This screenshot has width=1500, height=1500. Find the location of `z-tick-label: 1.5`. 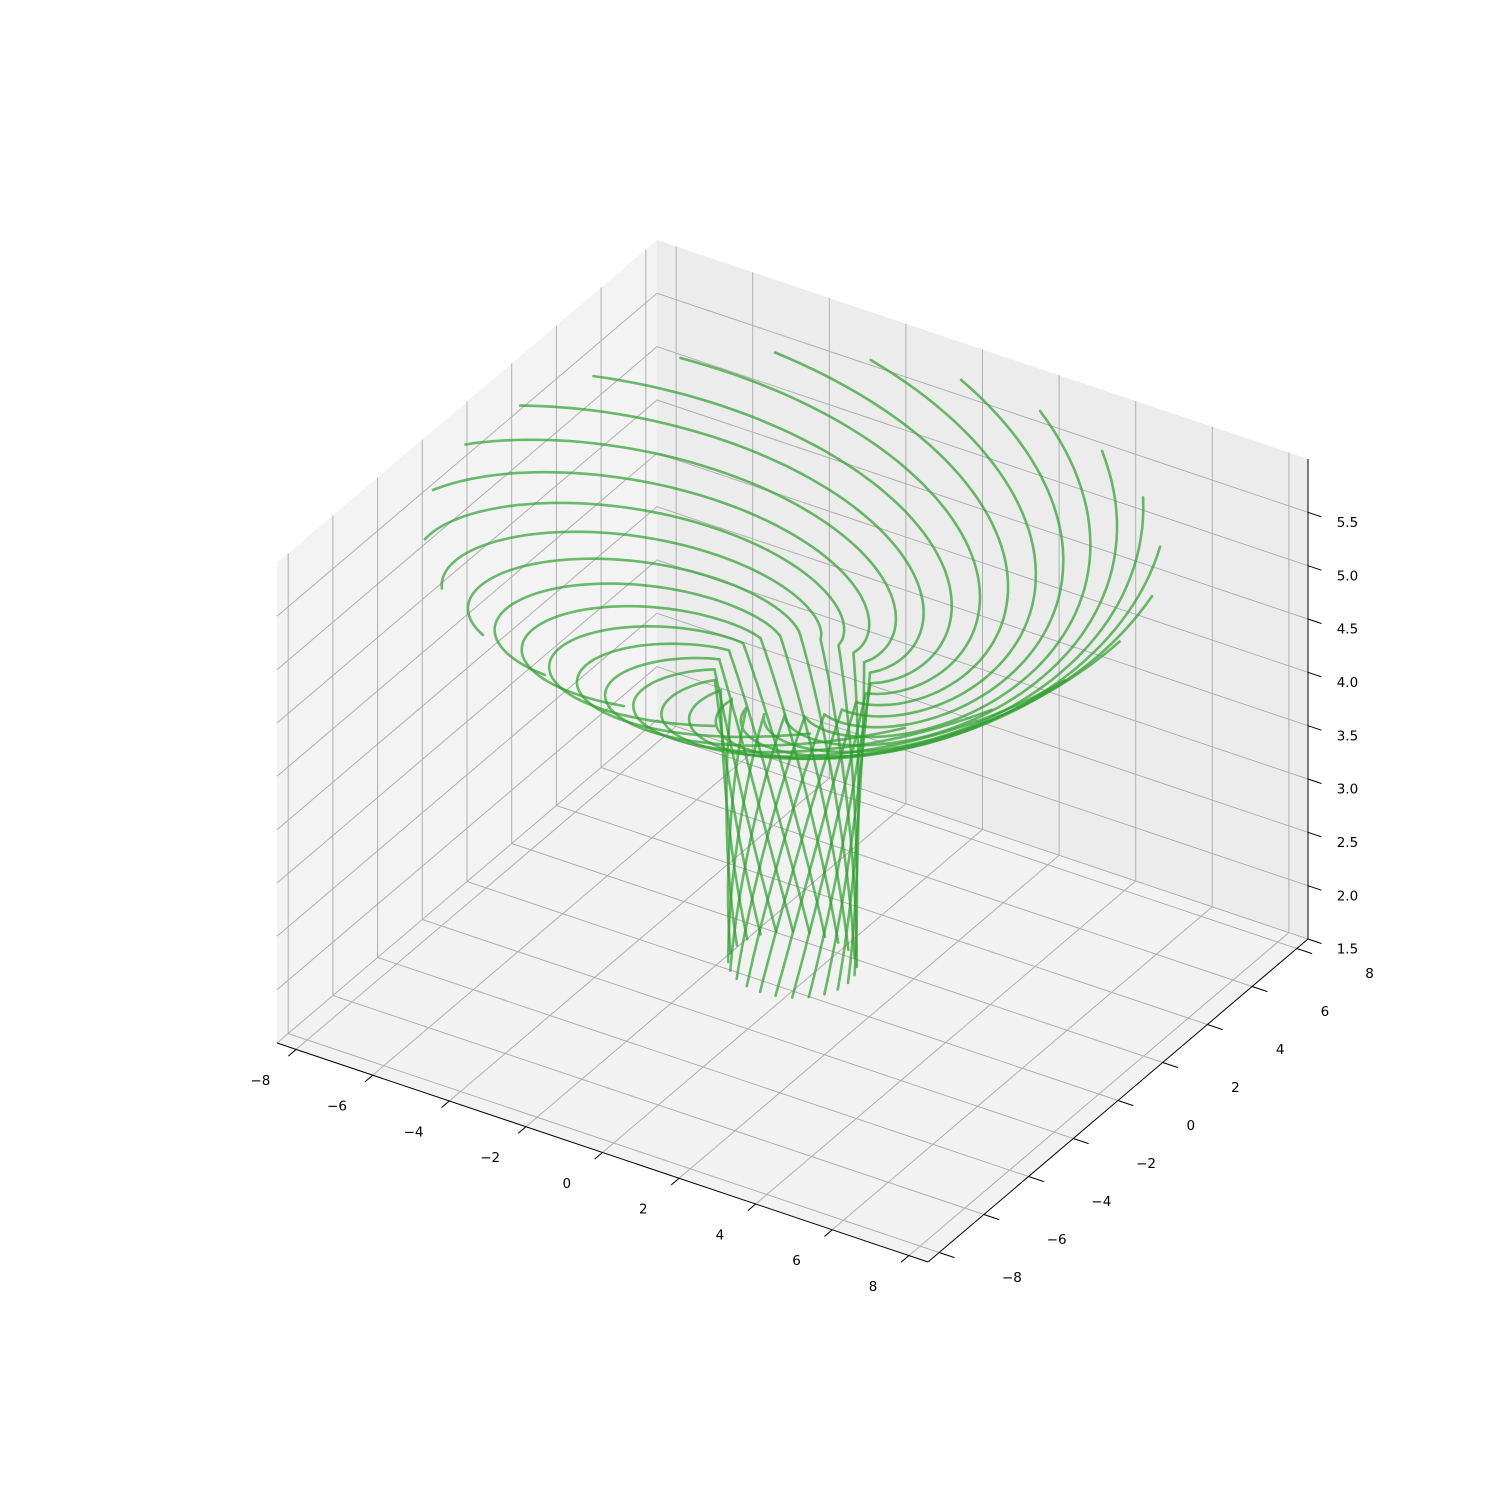

z-tick-label: 1.5 is located at coordinates (1347, 950).